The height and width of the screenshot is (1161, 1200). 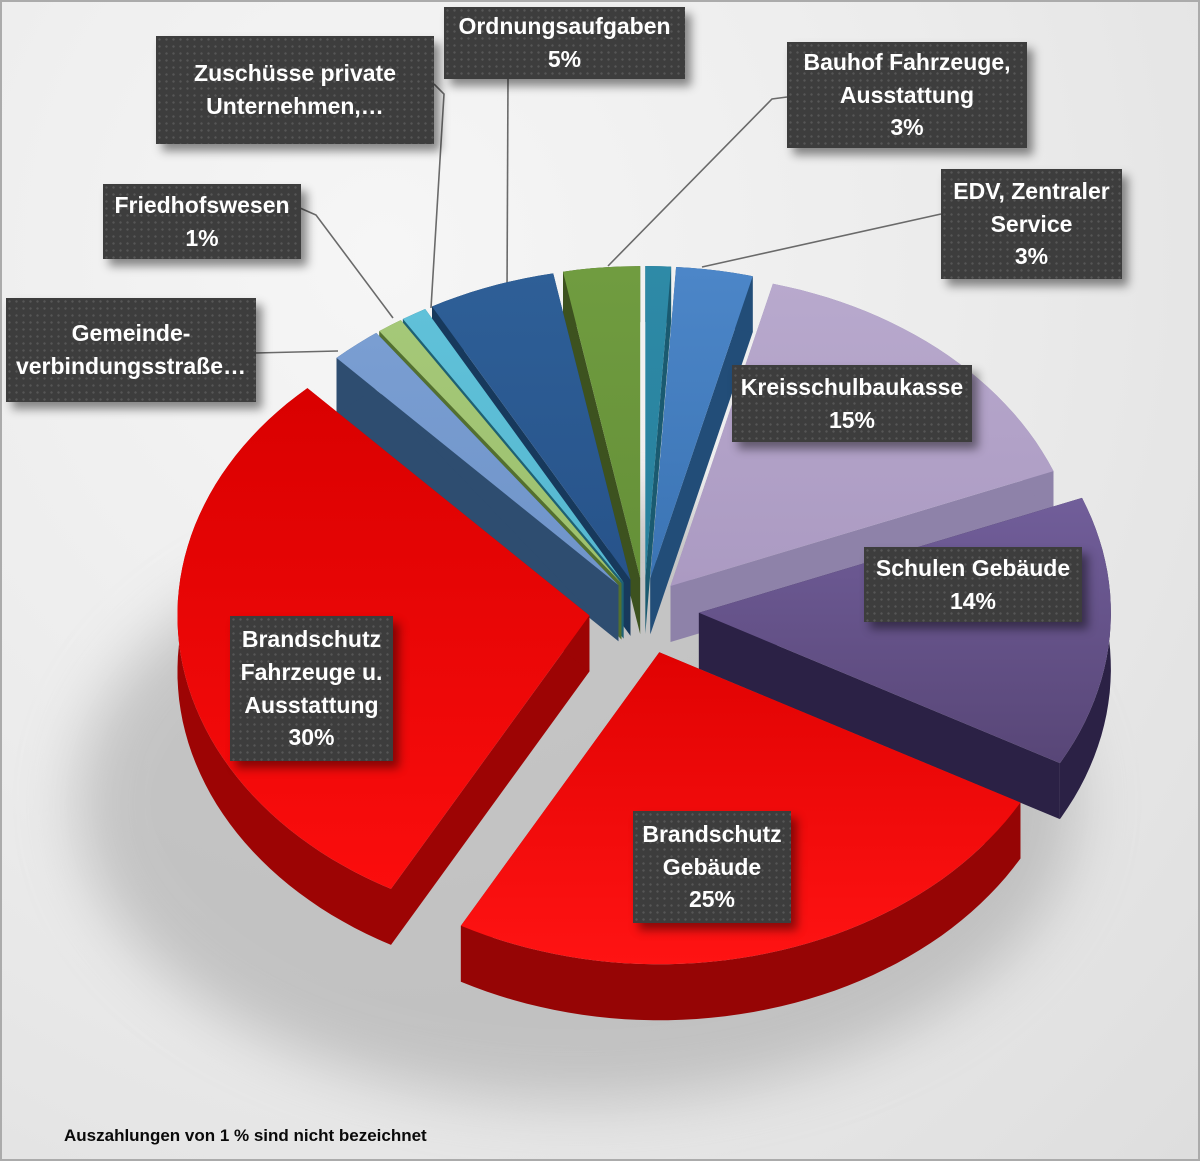 I want to click on callout-line: 30%, so click(x=311, y=737).